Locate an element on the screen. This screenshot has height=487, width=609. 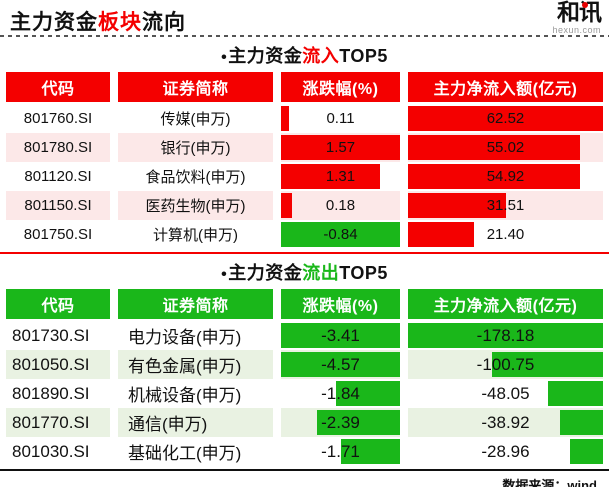
security-code: 801050.SI is located at coordinates (58, 364).